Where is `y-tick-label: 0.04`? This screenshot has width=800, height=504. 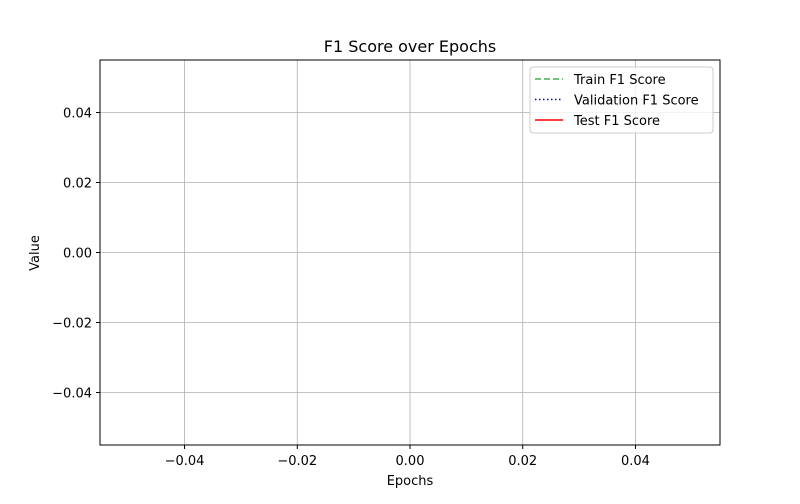
y-tick-label: 0.04 is located at coordinates (77, 114).